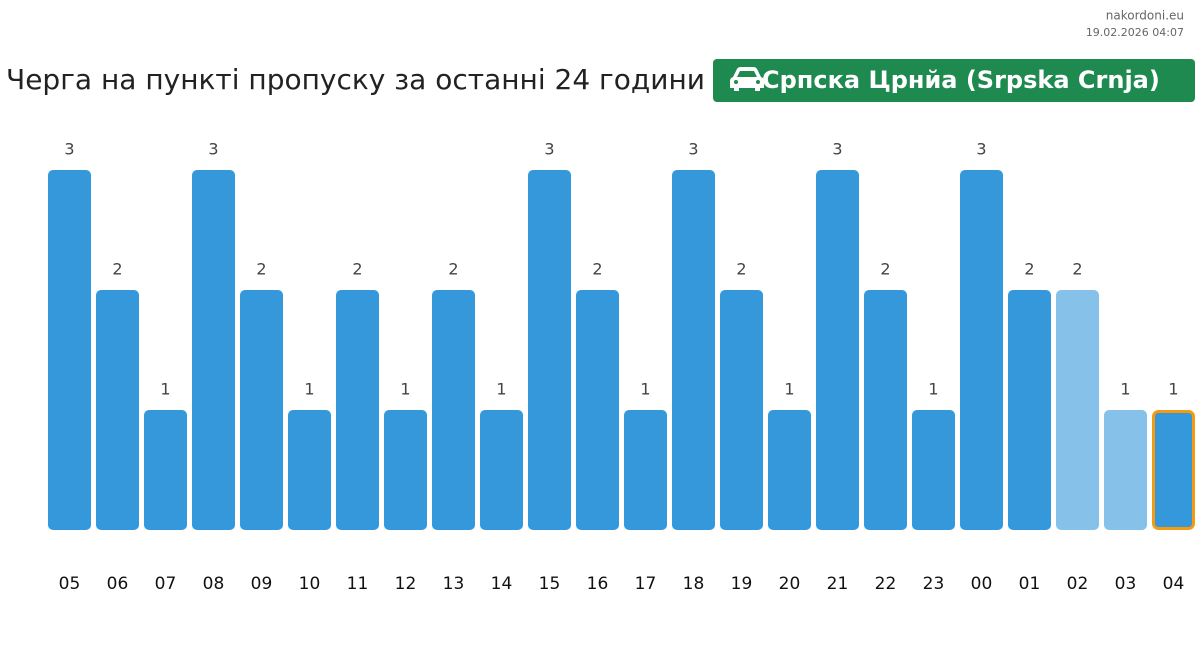 The width and height of the screenshot is (1200, 651). I want to click on x-tick-label: 07, so click(166, 584).